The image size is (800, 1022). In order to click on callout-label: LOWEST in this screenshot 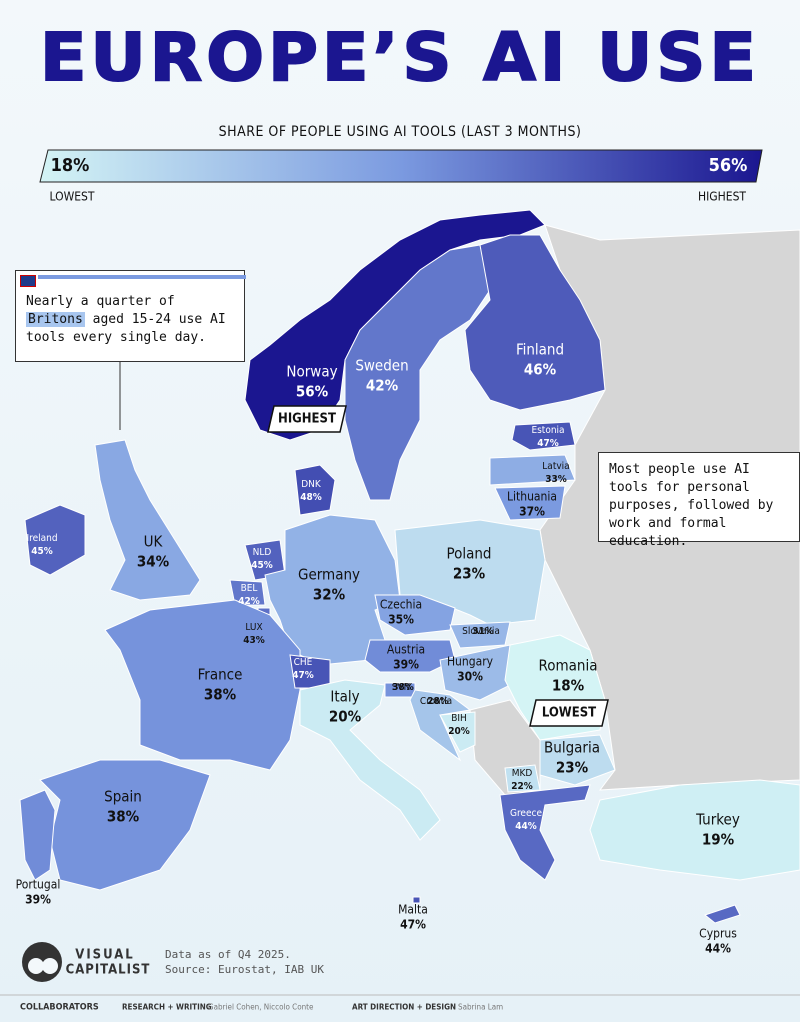, I will do `click(569, 713)`.